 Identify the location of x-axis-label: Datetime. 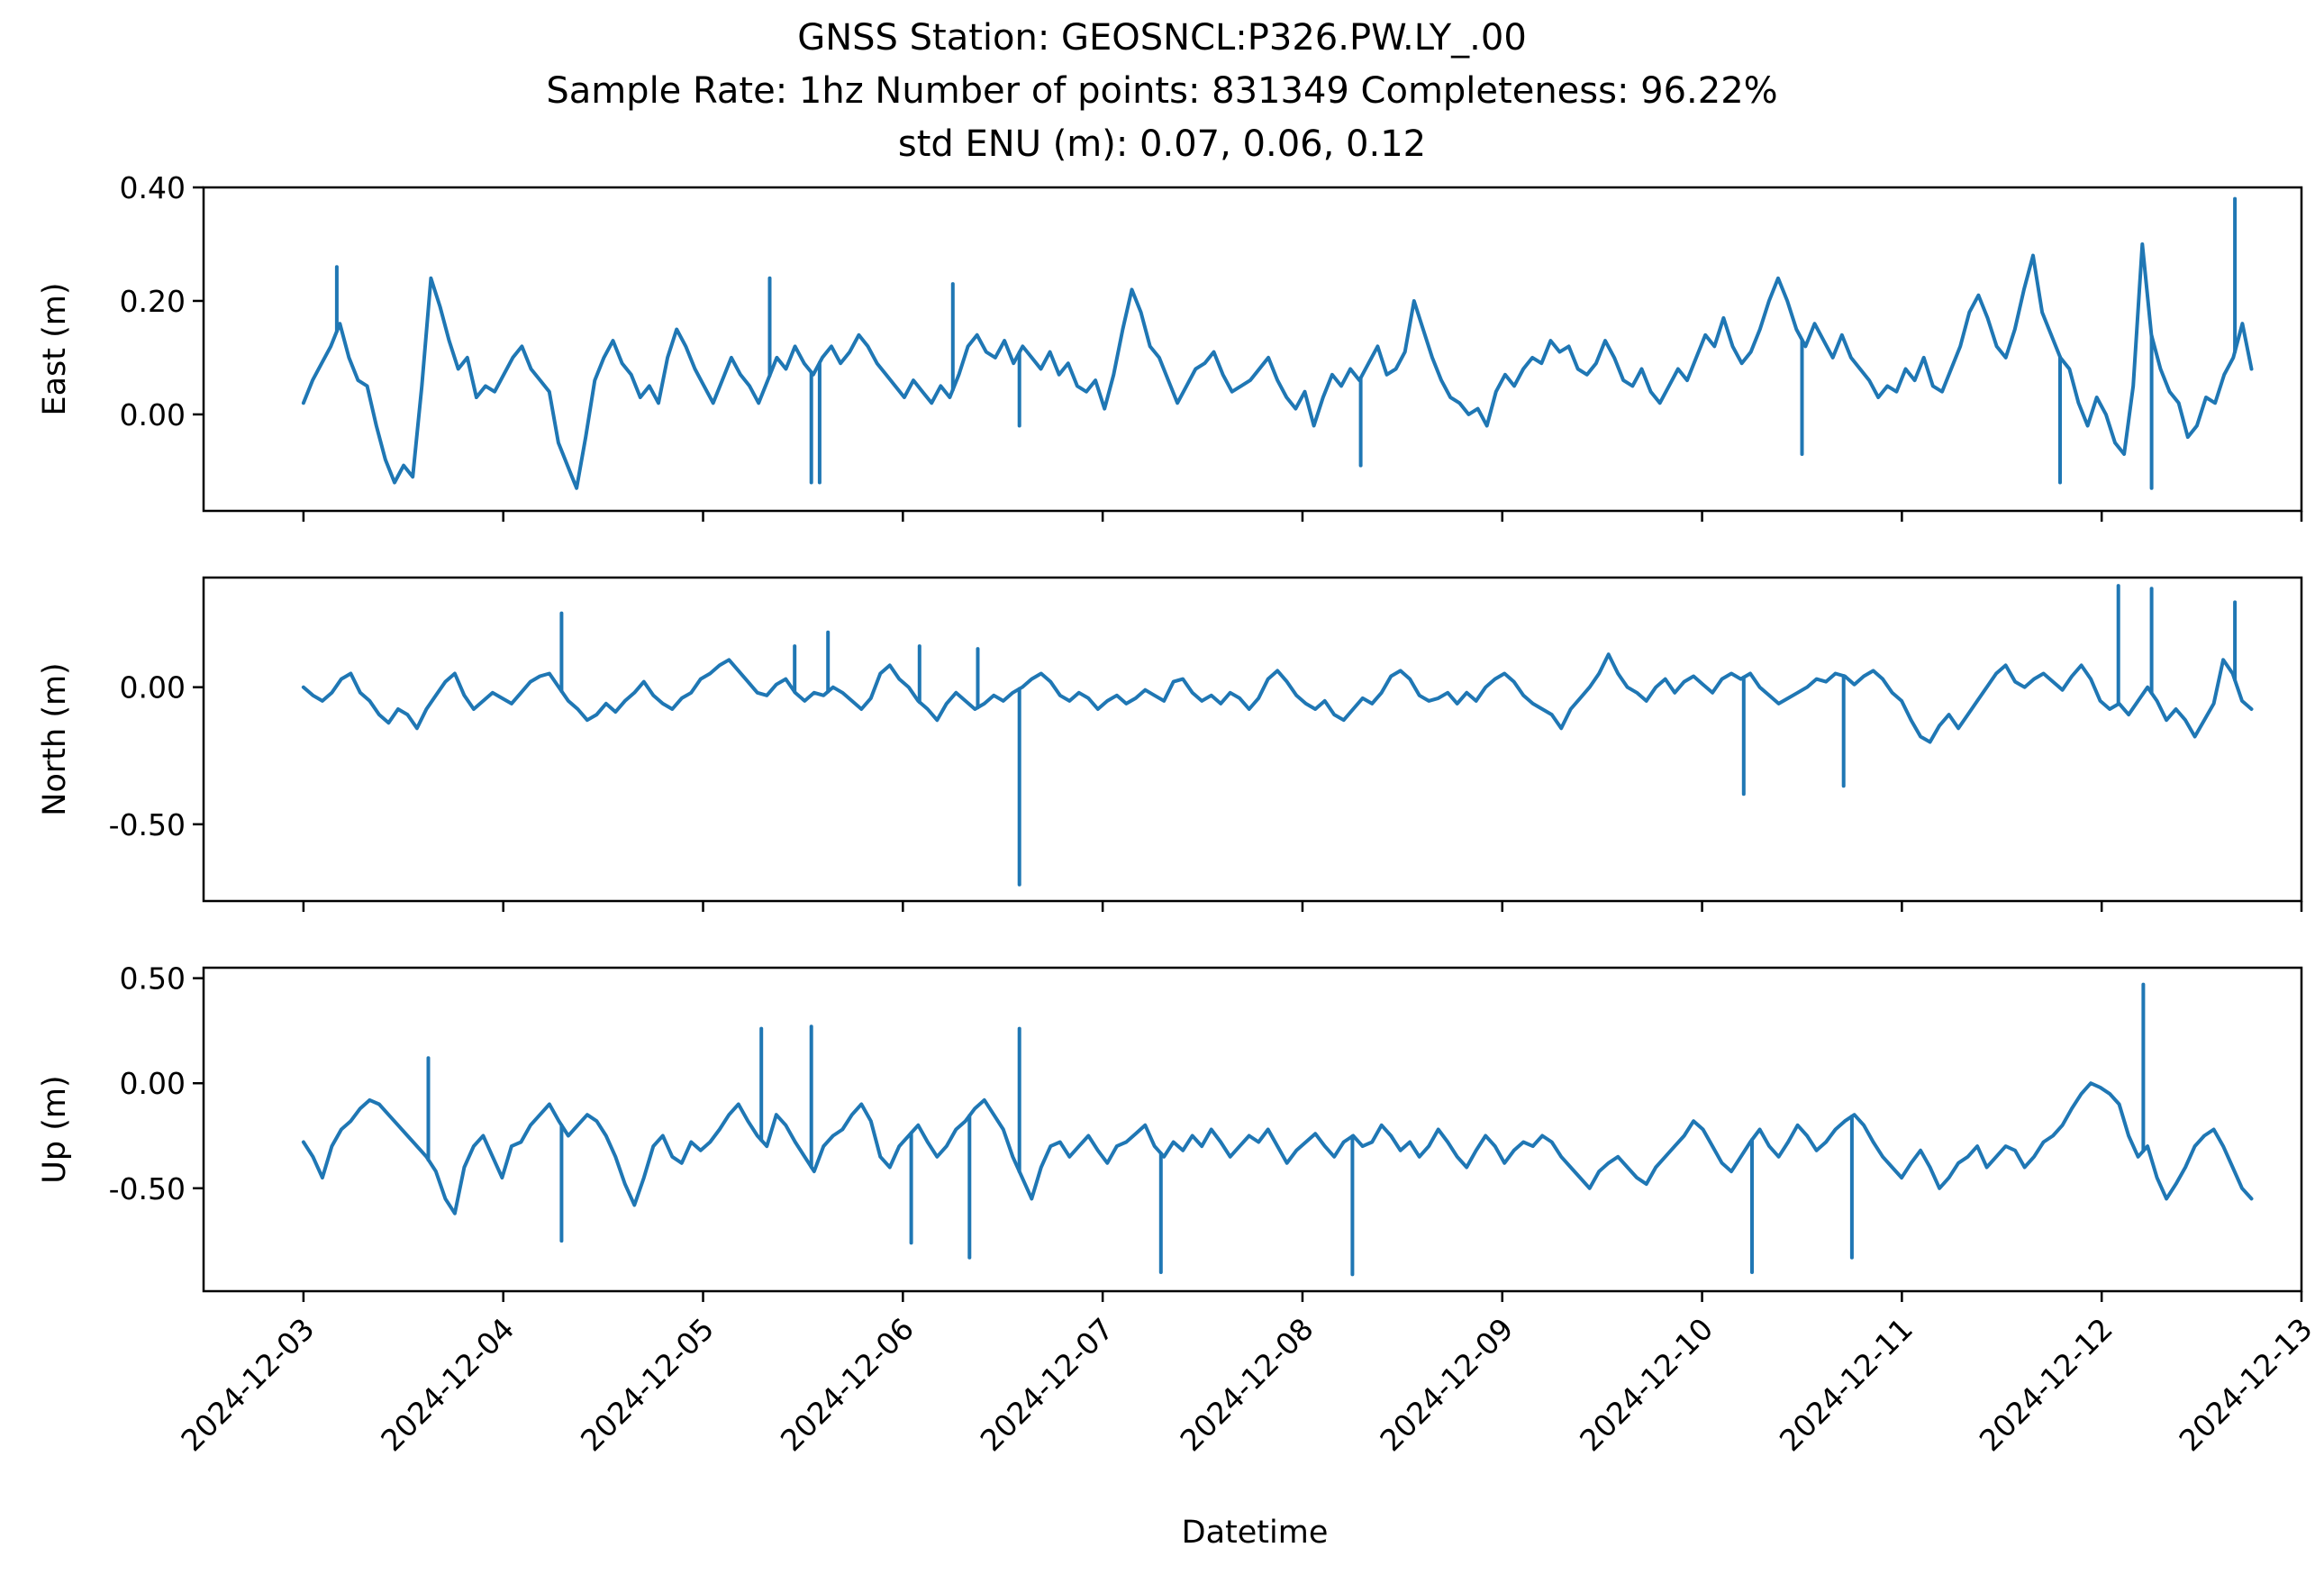
(1255, 1533).